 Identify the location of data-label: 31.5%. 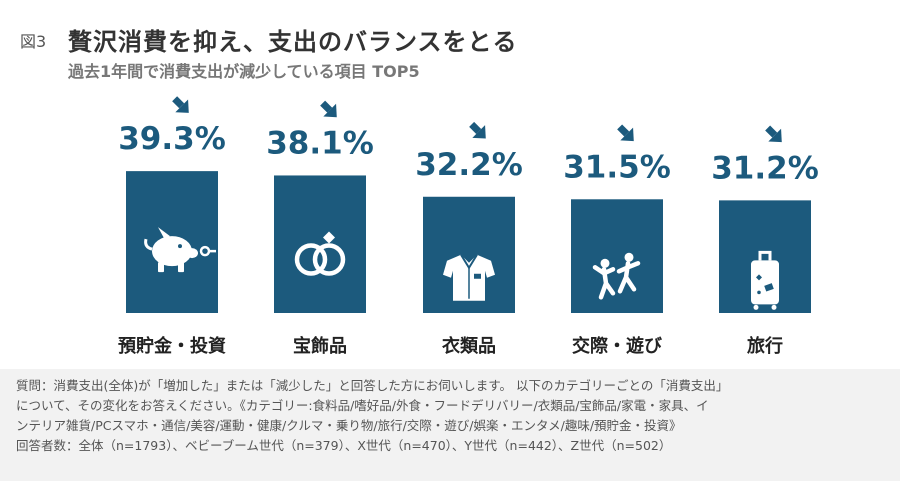
(617, 167).